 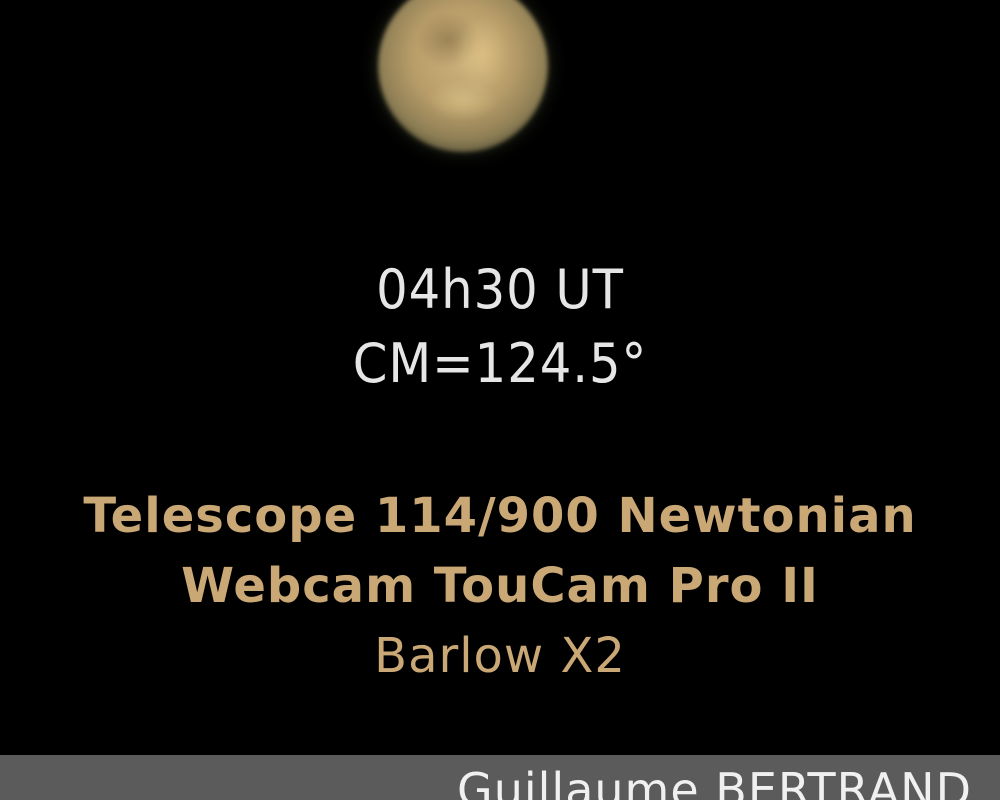 I want to click on author-credit: Guillaume BERTRAND, so click(x=714, y=781).